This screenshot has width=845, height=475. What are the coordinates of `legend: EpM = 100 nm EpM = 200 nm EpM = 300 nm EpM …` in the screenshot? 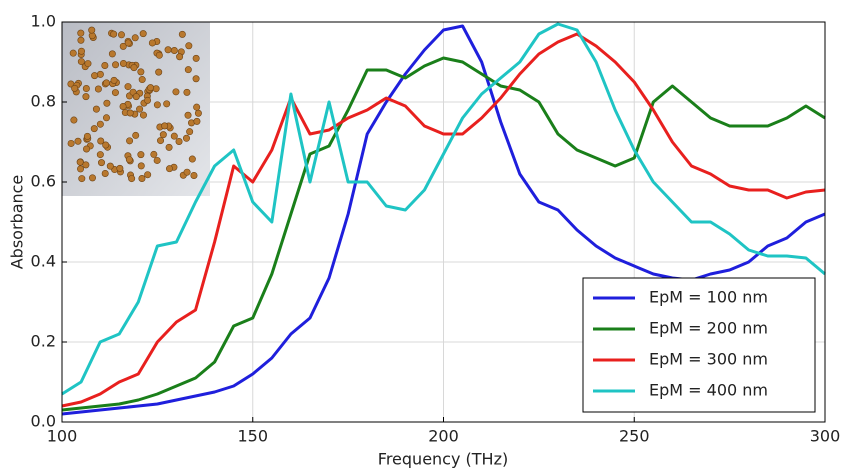 It's located at (699, 345).